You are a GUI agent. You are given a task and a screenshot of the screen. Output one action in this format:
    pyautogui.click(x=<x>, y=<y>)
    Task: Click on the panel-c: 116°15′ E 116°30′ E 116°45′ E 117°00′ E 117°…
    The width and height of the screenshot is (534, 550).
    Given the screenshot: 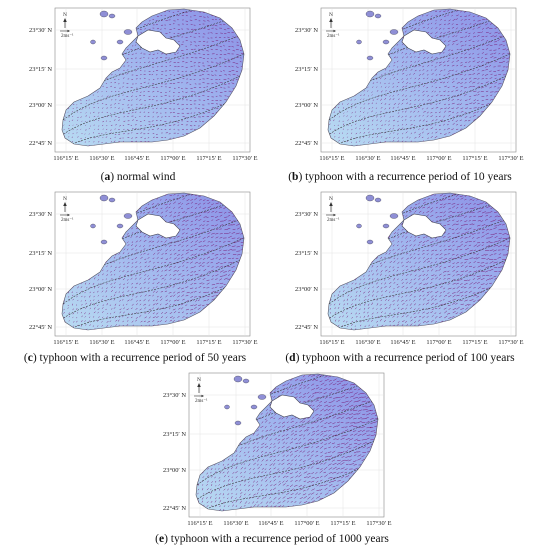 What is the action you would take?
    pyautogui.click(x=138, y=268)
    